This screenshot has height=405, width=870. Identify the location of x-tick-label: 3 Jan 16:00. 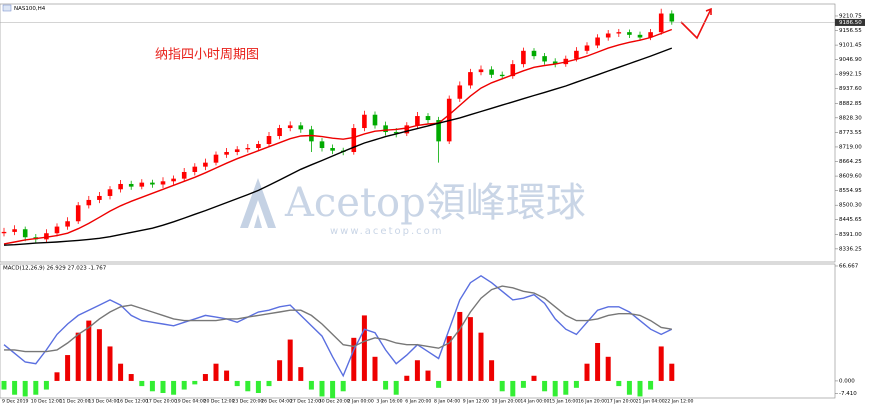
(389, 402).